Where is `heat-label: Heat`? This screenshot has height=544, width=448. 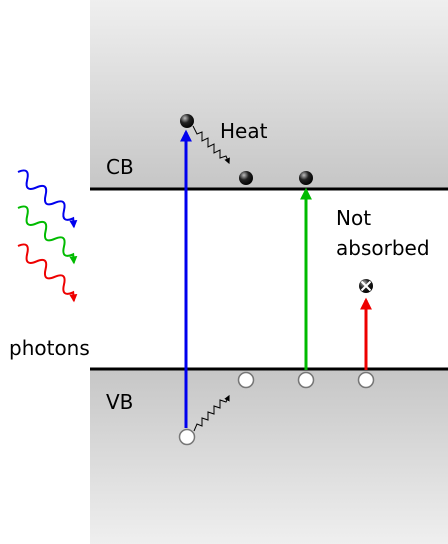
heat-label: Heat is located at coordinates (244, 131).